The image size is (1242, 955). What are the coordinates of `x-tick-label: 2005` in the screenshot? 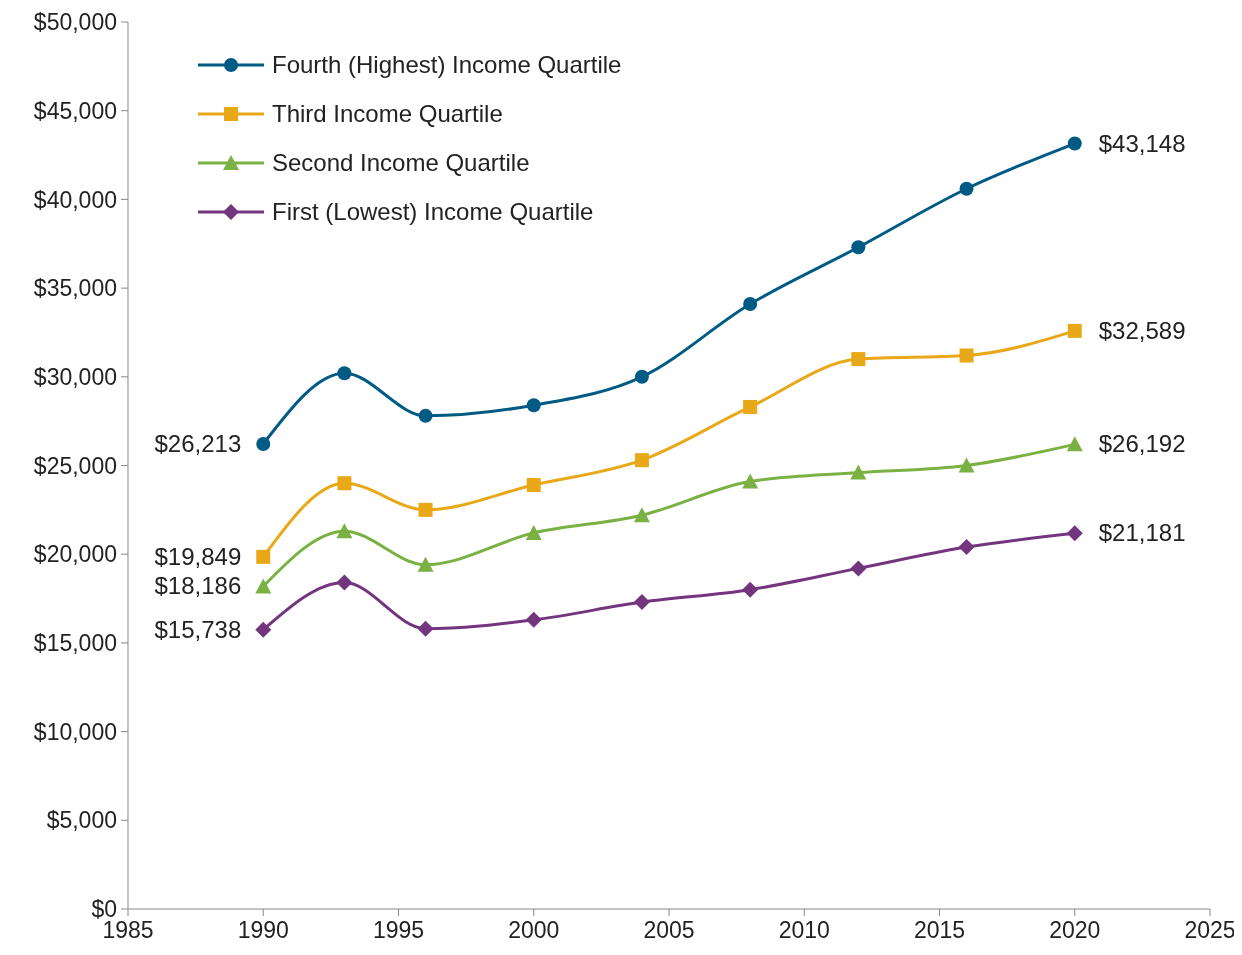 It's located at (669, 930).